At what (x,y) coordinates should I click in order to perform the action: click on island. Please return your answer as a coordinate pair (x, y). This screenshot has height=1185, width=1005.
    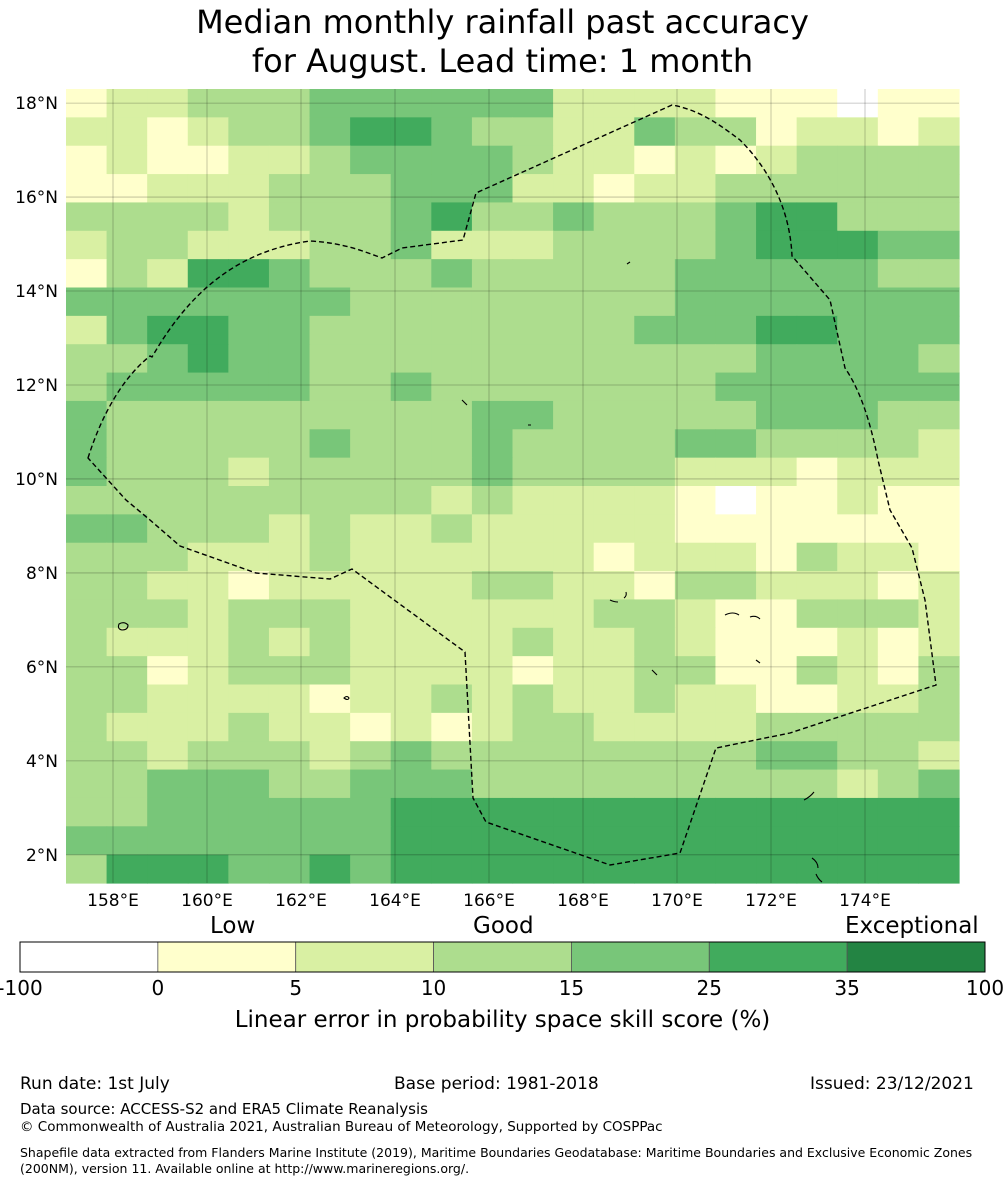
    Looking at the image, I should click on (618, 597).